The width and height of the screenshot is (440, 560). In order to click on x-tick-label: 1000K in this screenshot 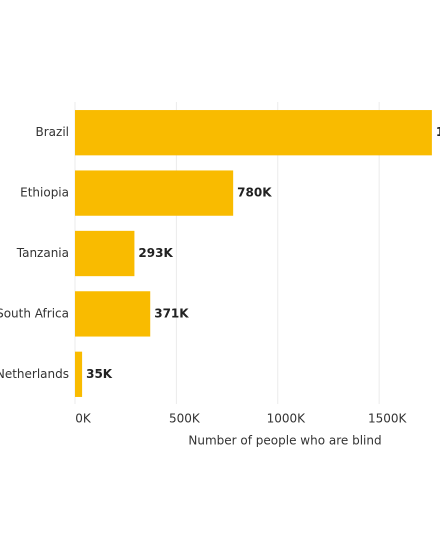, I will do `click(287, 419)`.